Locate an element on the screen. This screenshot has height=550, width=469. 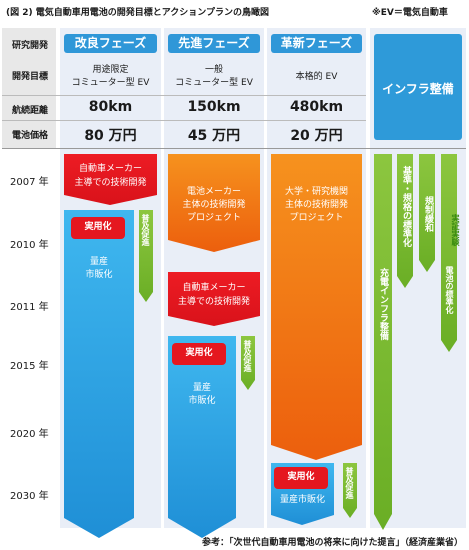
col1-mass-line2: 市販化 is located at coordinates (99, 275).